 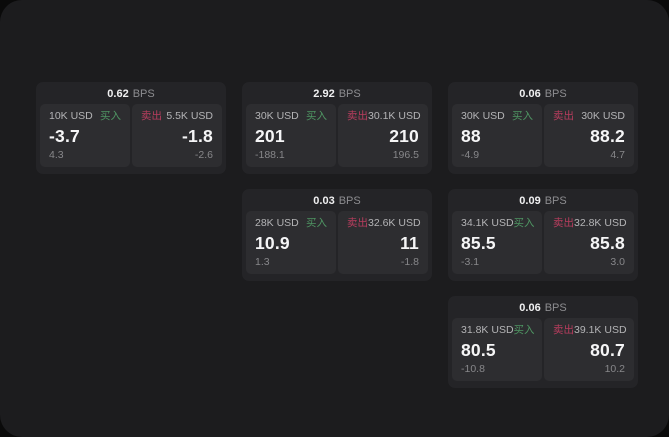 I want to click on spread-bps-value: 2.92, so click(x=324, y=93).